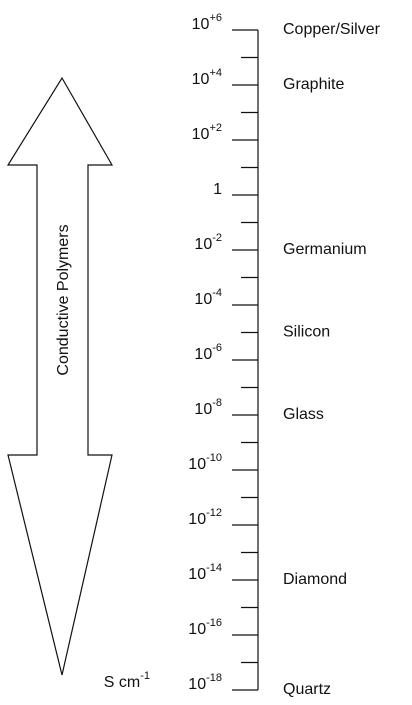 The width and height of the screenshot is (412, 705). Describe the element at coordinates (63, 299) in the screenshot. I see `arrow-label: Conductive Polymers` at that location.